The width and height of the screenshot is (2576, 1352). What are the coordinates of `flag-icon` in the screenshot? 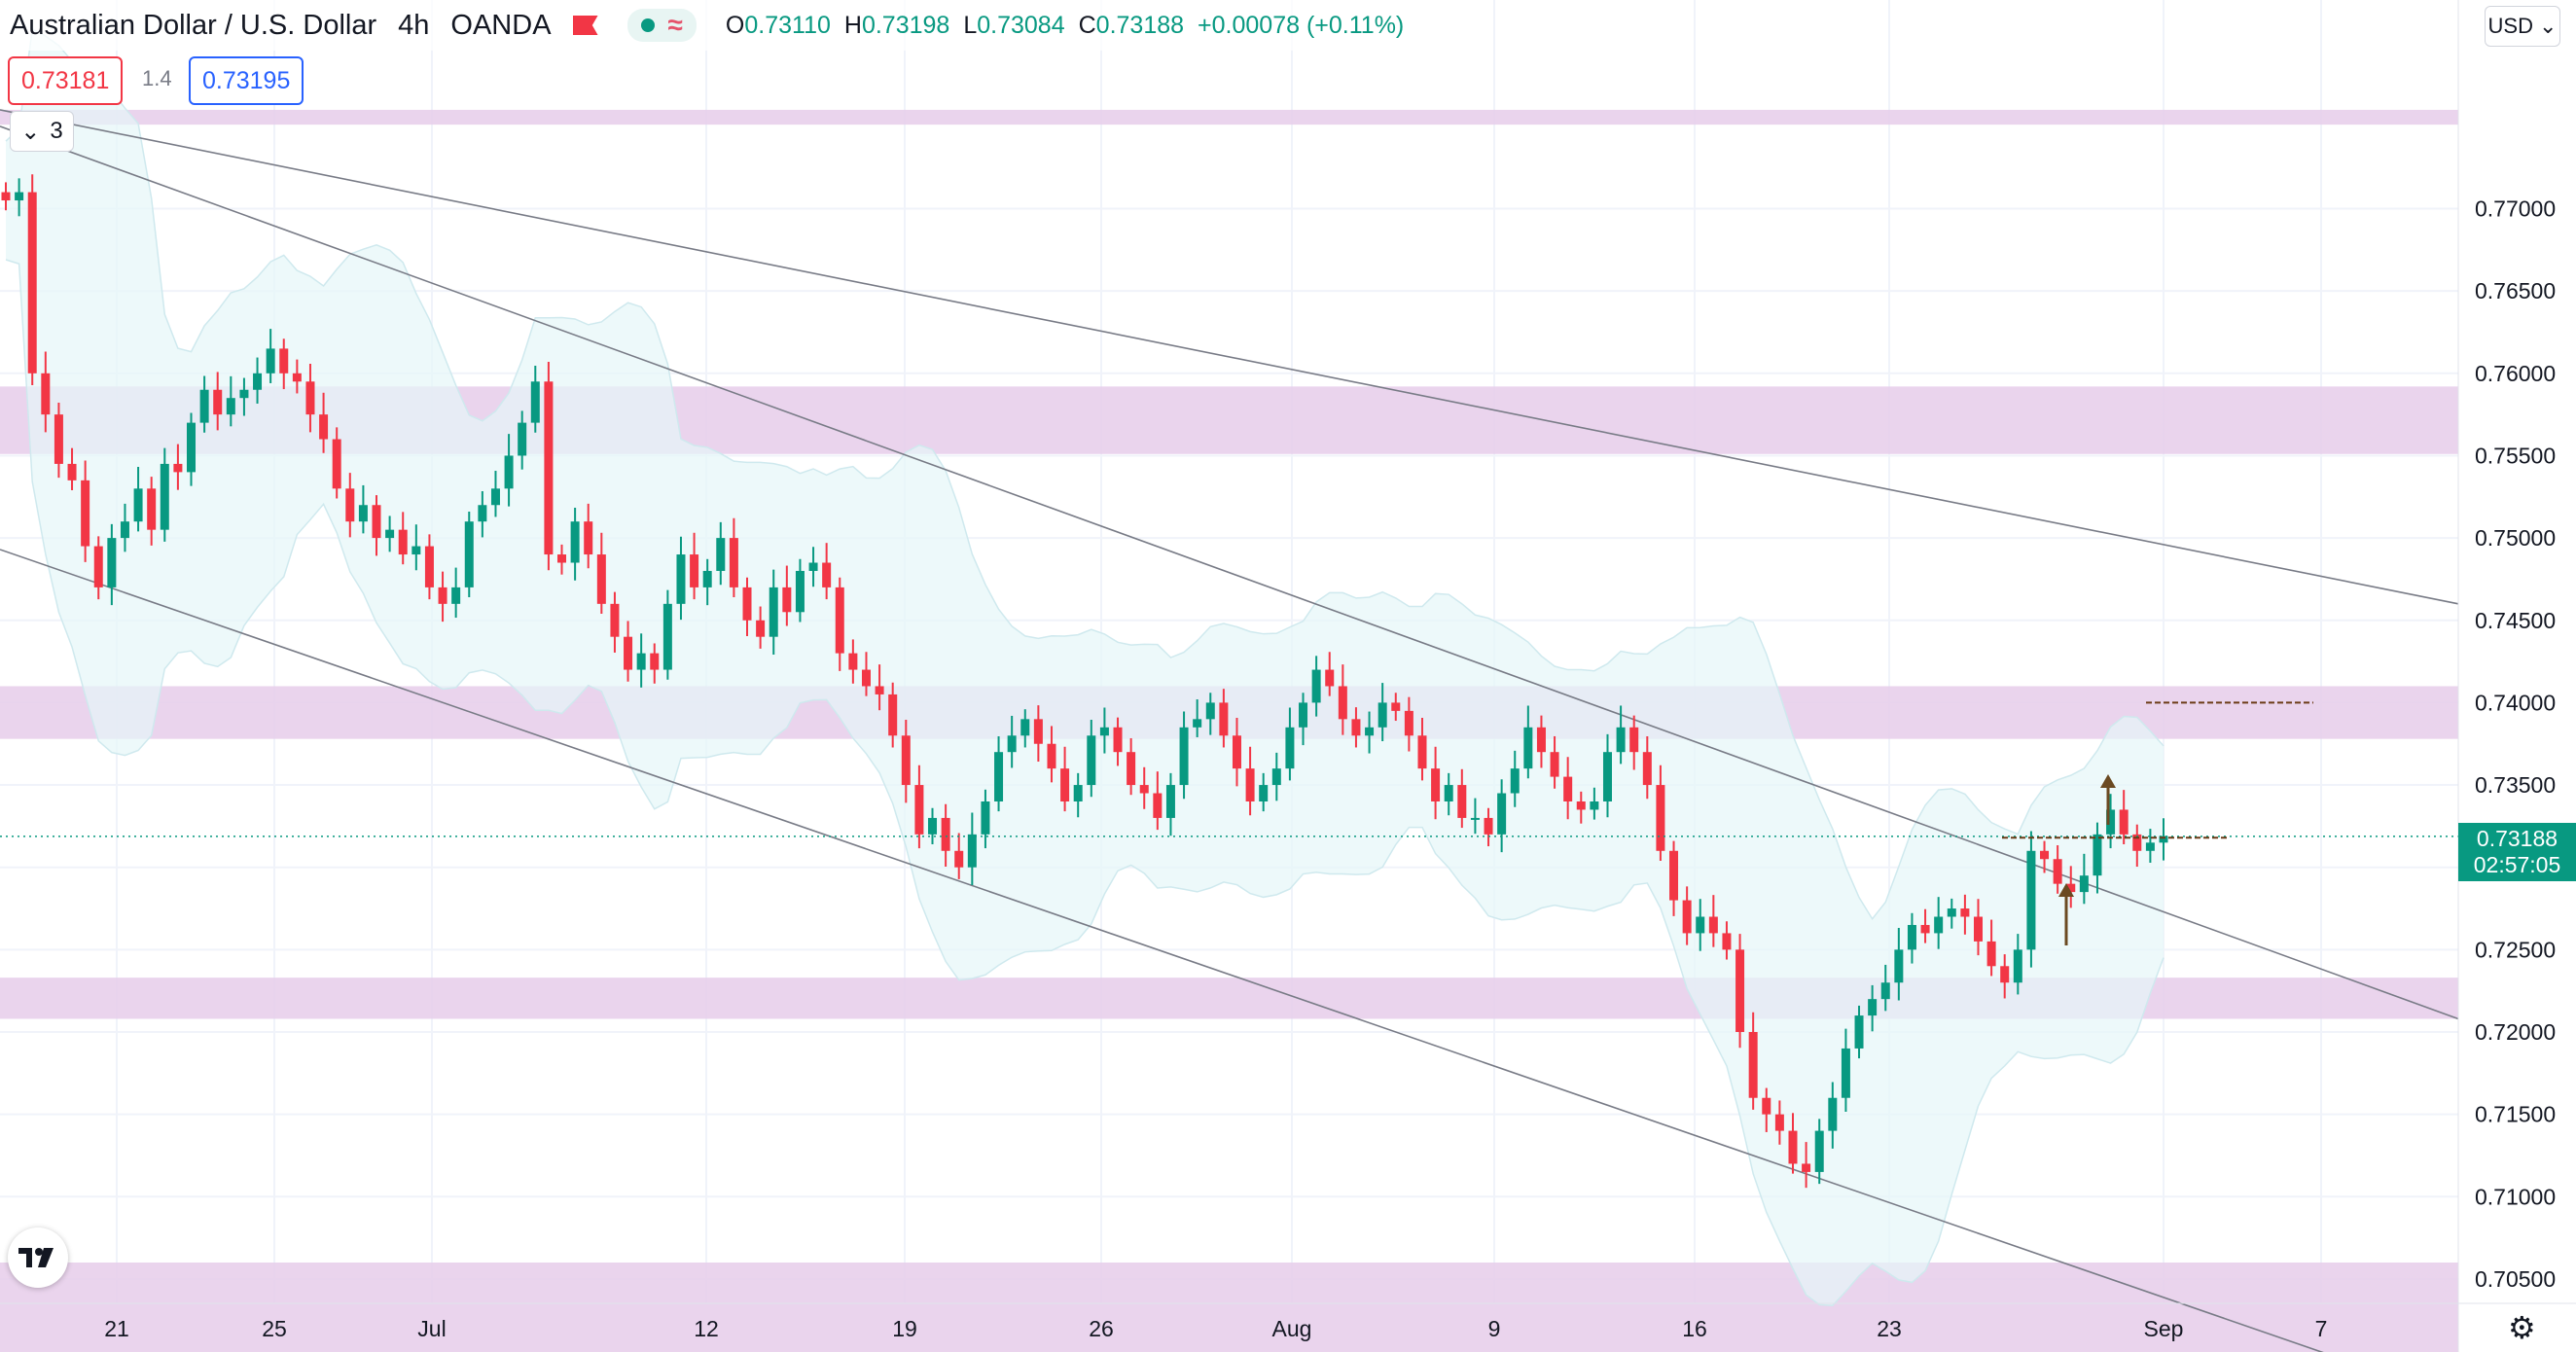 It's located at (585, 26).